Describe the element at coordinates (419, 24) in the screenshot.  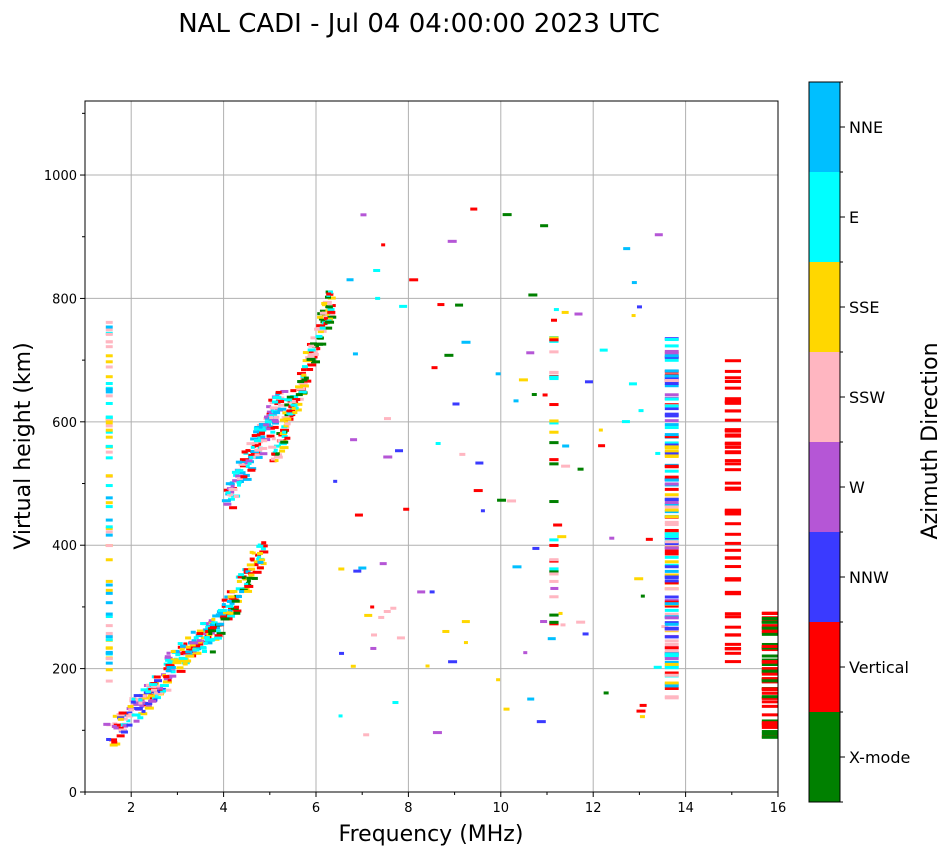
I see `chart-title: NAL CADI - Jul 04 04:00:00 2023 UTC` at that location.